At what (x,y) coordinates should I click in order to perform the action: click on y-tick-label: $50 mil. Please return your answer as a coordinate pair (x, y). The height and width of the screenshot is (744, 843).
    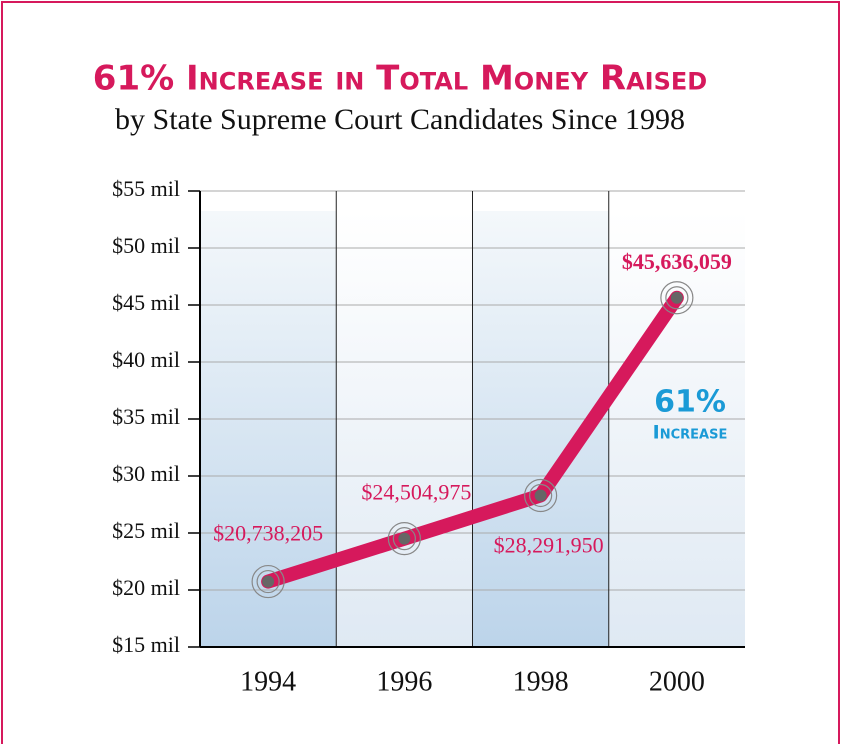
    Looking at the image, I should click on (146, 245).